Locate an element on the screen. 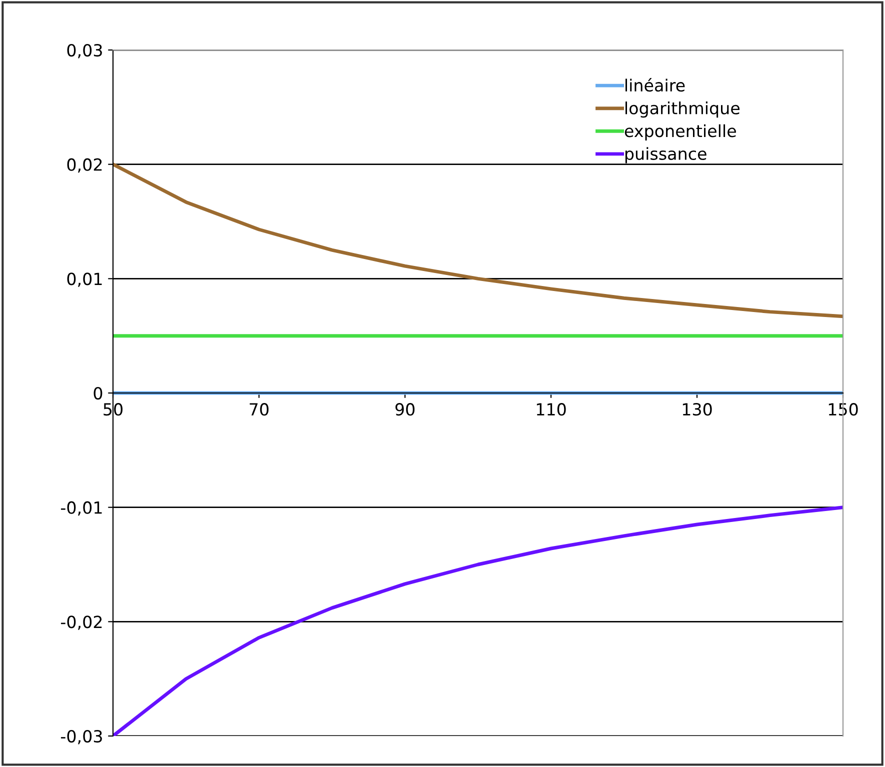  y-tick-label: -0,03 is located at coordinates (81, 737).